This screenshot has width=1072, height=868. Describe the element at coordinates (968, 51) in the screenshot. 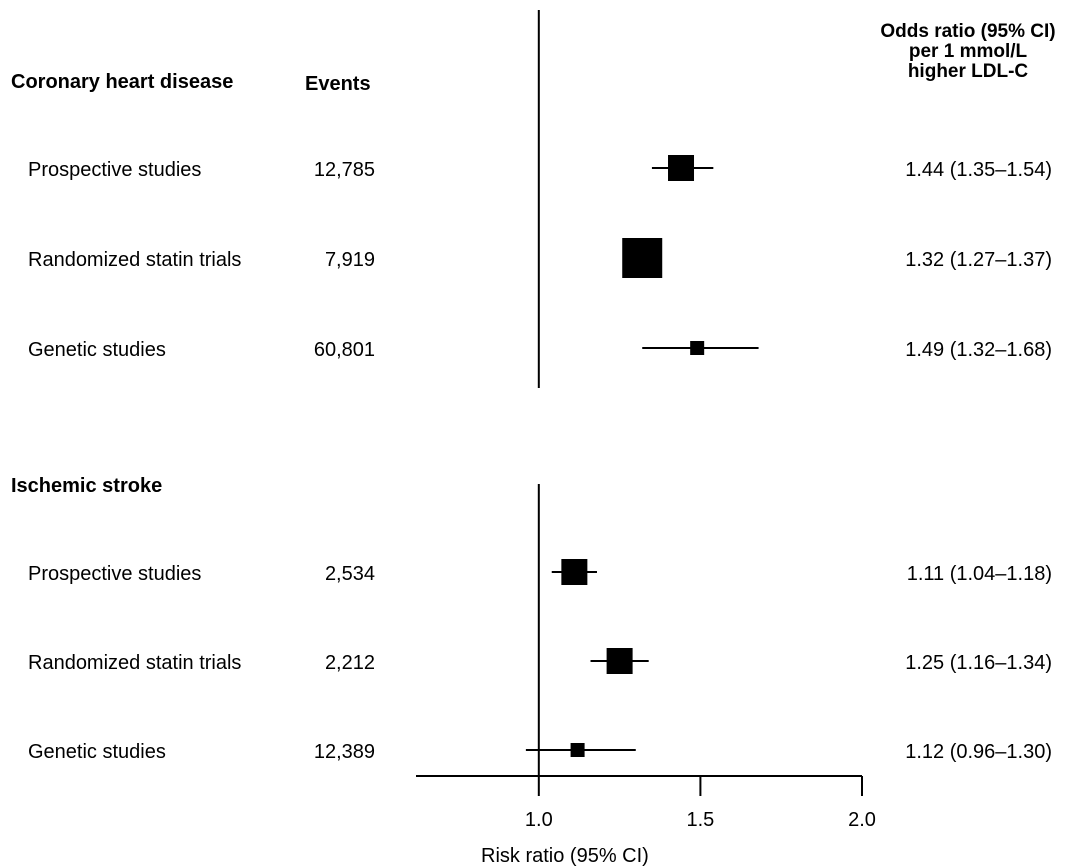

I see `odds-ratio-header-line-2: per 1 mmol/L` at that location.